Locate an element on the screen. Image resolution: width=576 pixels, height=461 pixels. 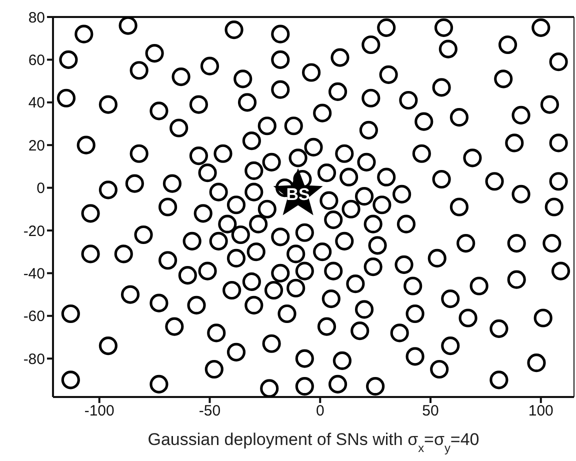
x-tick-label: 0 is located at coordinates (320, 411).